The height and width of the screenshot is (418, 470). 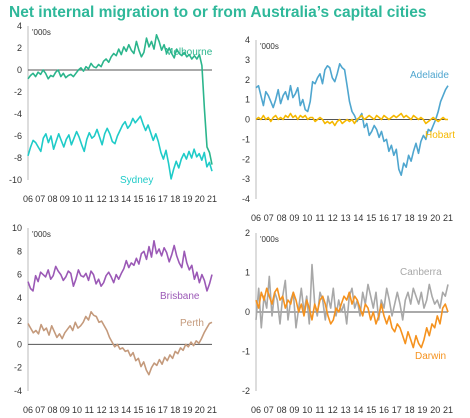 I want to click on series-line-canberra, so click(x=352, y=296).